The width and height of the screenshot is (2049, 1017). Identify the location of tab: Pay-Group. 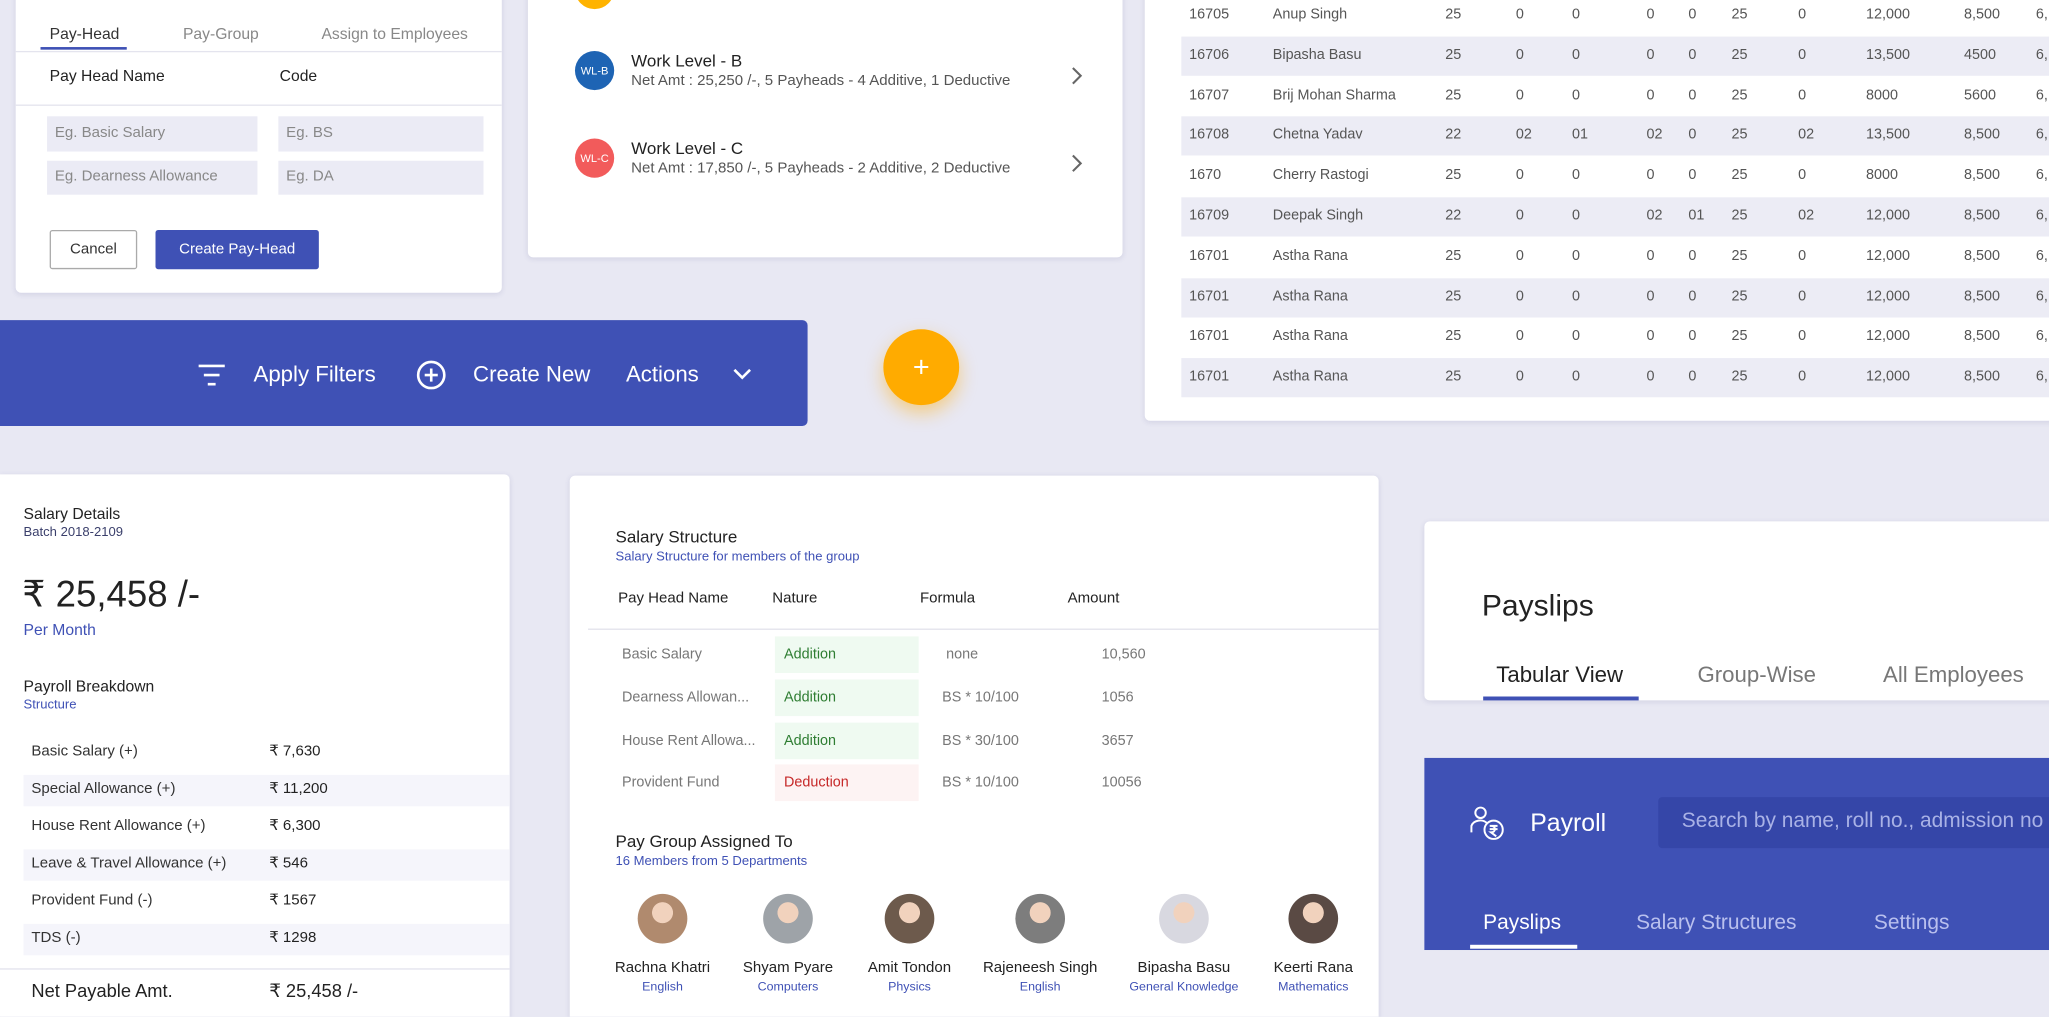
(220, 34).